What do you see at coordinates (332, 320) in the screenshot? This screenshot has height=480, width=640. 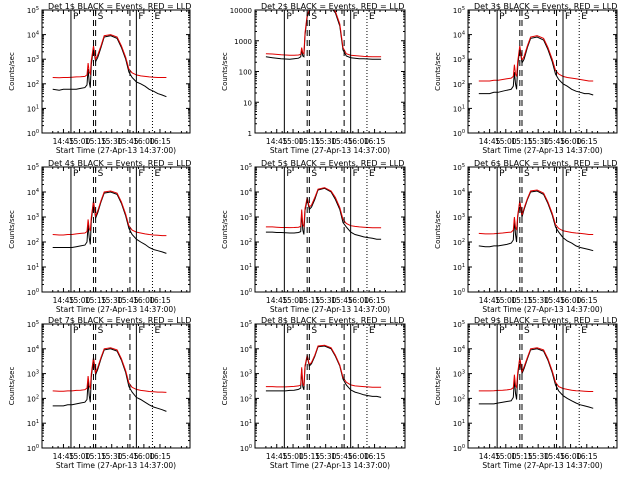 I see `panel-title: Det 8$ BLACK = Events, RED = LLD` at bounding box center [332, 320].